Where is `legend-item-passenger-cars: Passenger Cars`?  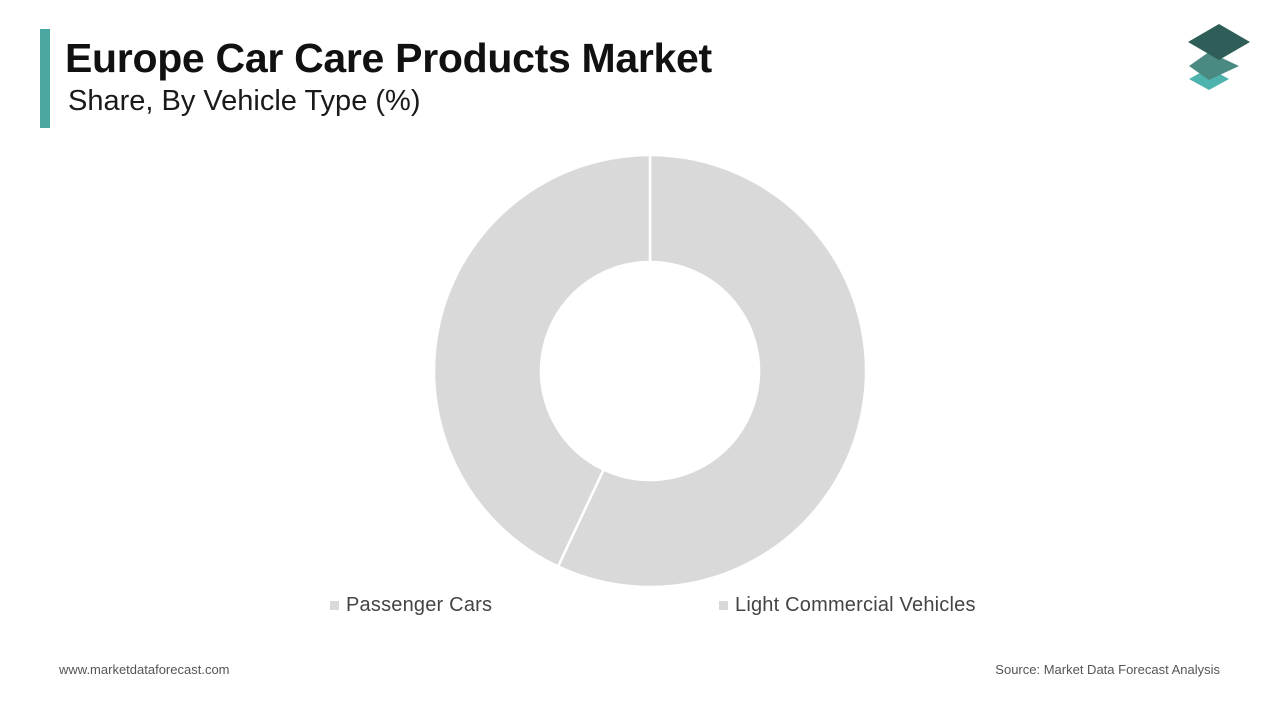 legend-item-passenger-cars: Passenger Cars is located at coordinates (411, 605).